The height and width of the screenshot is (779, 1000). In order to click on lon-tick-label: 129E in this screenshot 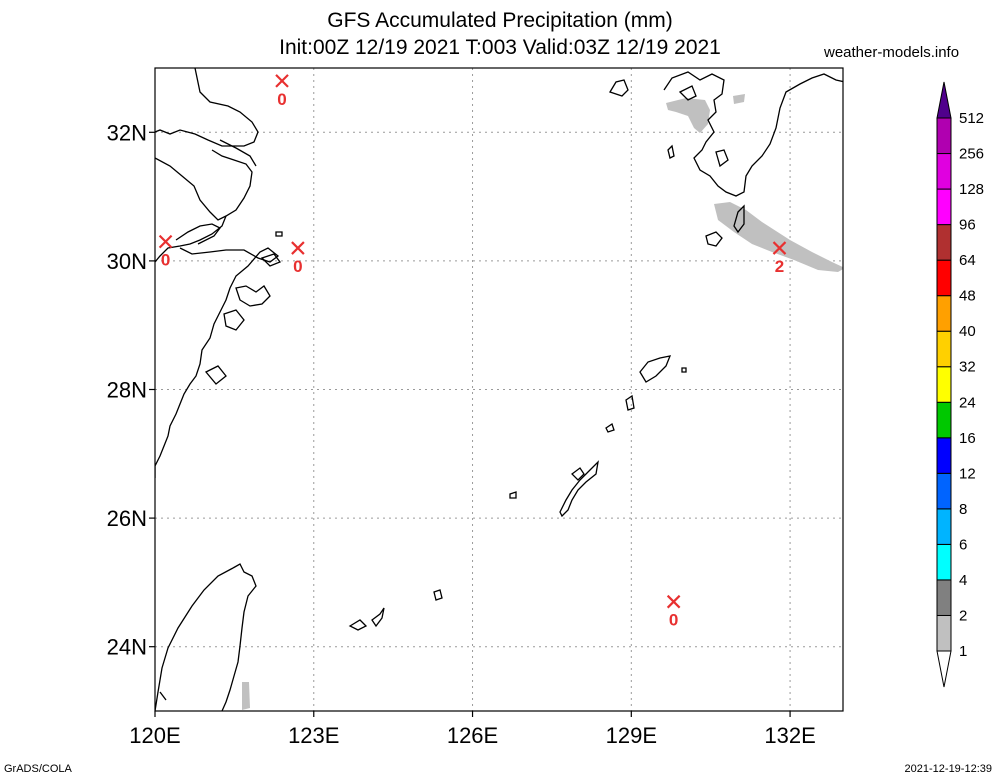, I will do `click(631, 735)`.